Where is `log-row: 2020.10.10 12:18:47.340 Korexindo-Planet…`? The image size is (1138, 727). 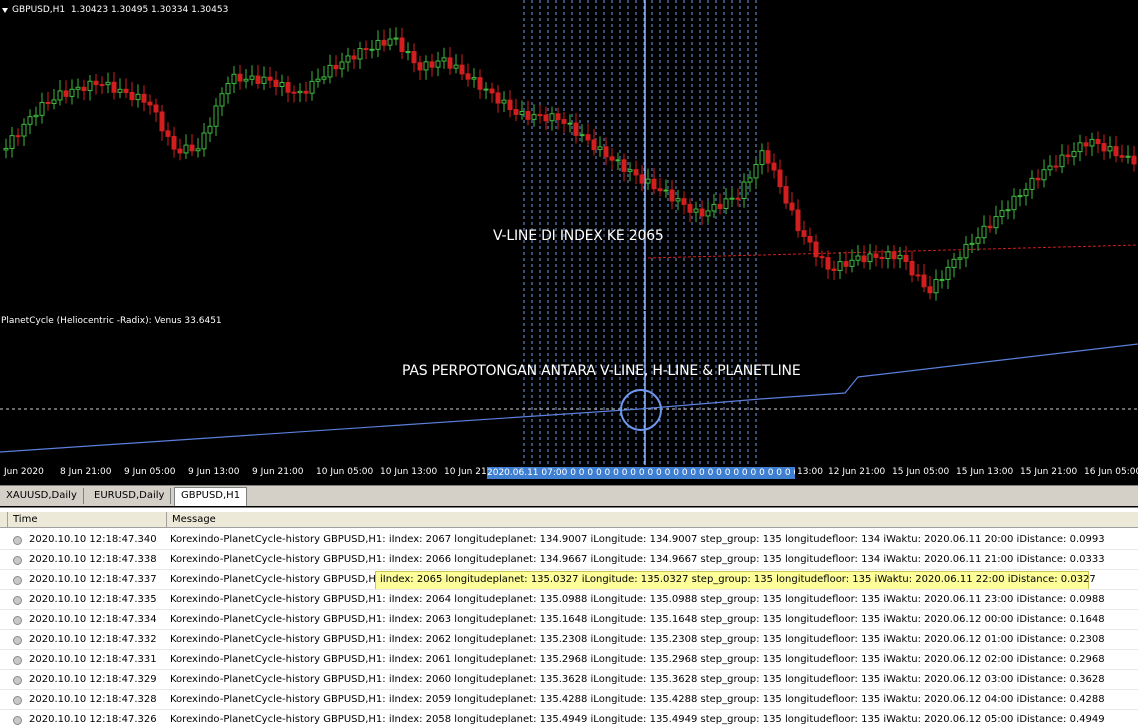
log-row: 2020.10.10 12:18:47.340 Korexindo-Planet… is located at coordinates (569, 540).